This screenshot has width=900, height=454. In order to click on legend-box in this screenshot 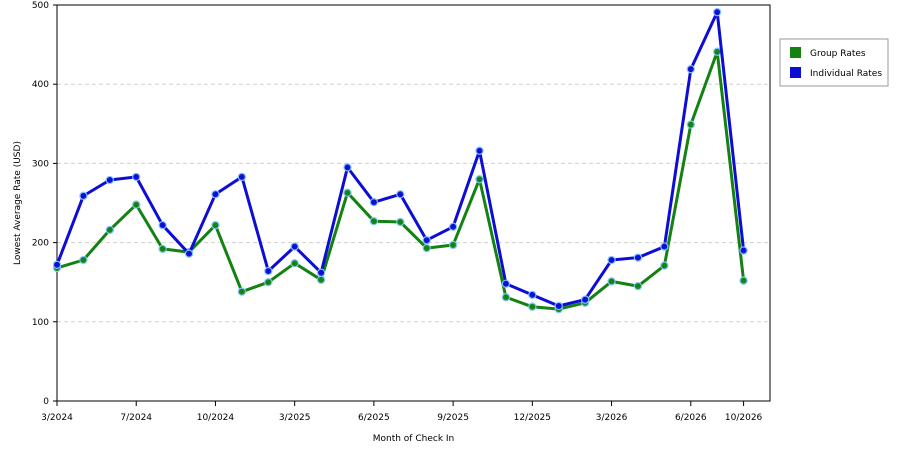, I will do `click(834, 62)`.